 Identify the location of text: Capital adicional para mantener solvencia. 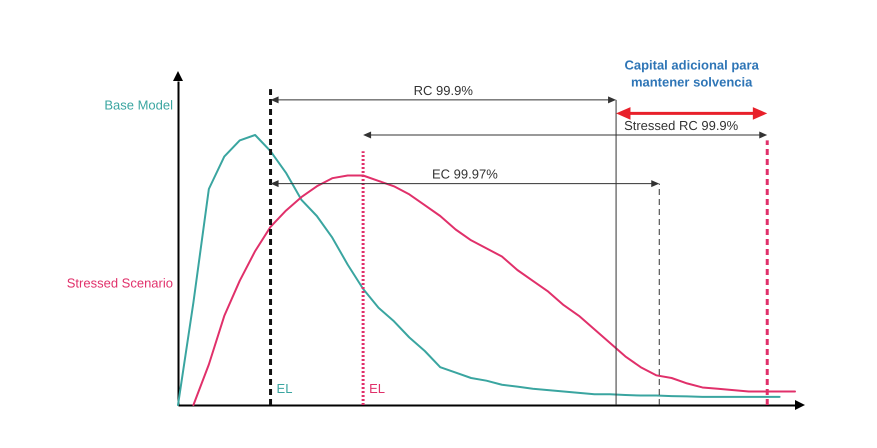
(692, 73).